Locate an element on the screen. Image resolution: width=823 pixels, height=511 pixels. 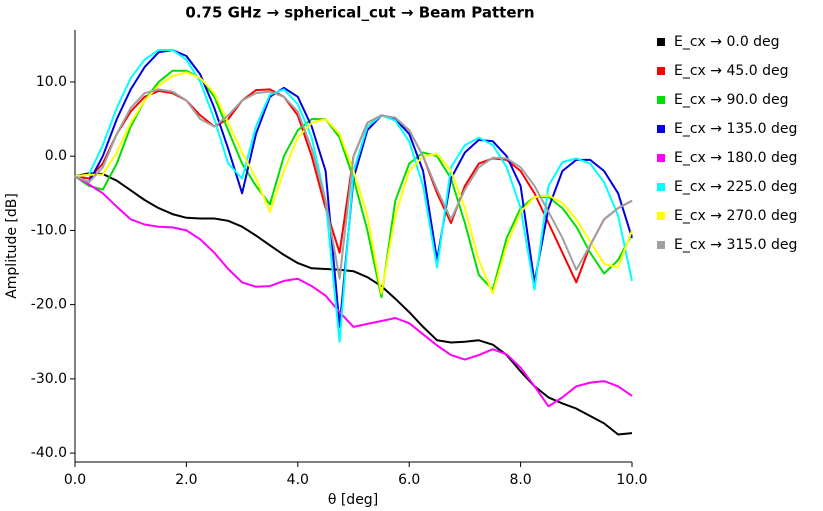
chart-title: 0.75 GHz → spherical_cut → Beam Pattern is located at coordinates (359, 13).